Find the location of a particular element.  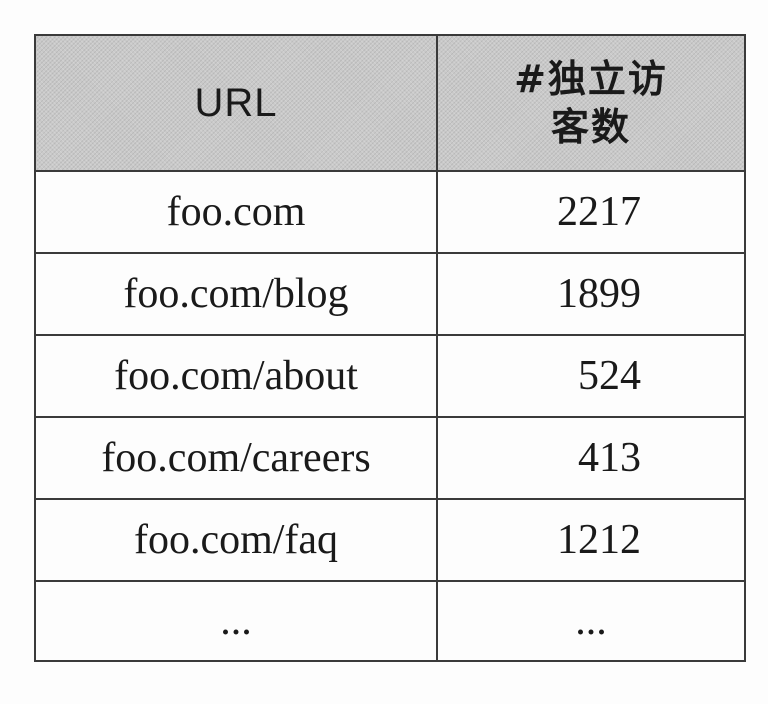

table-row: foo.com 2217 is located at coordinates (390, 212).